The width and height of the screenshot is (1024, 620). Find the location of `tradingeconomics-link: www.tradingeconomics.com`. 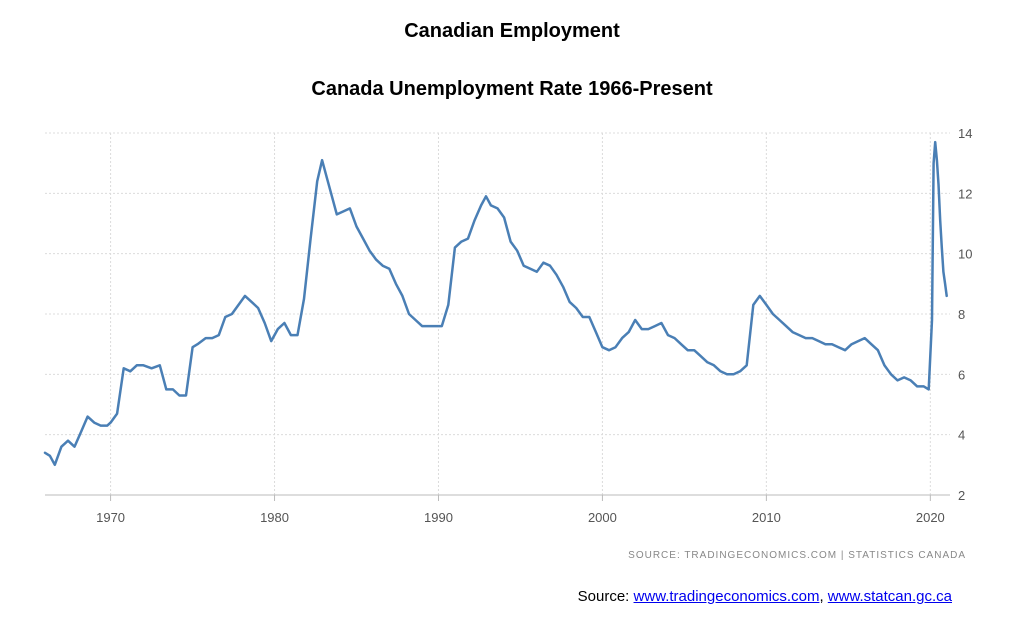

tradingeconomics-link: www.tradingeconomics.com is located at coordinates (726, 596).